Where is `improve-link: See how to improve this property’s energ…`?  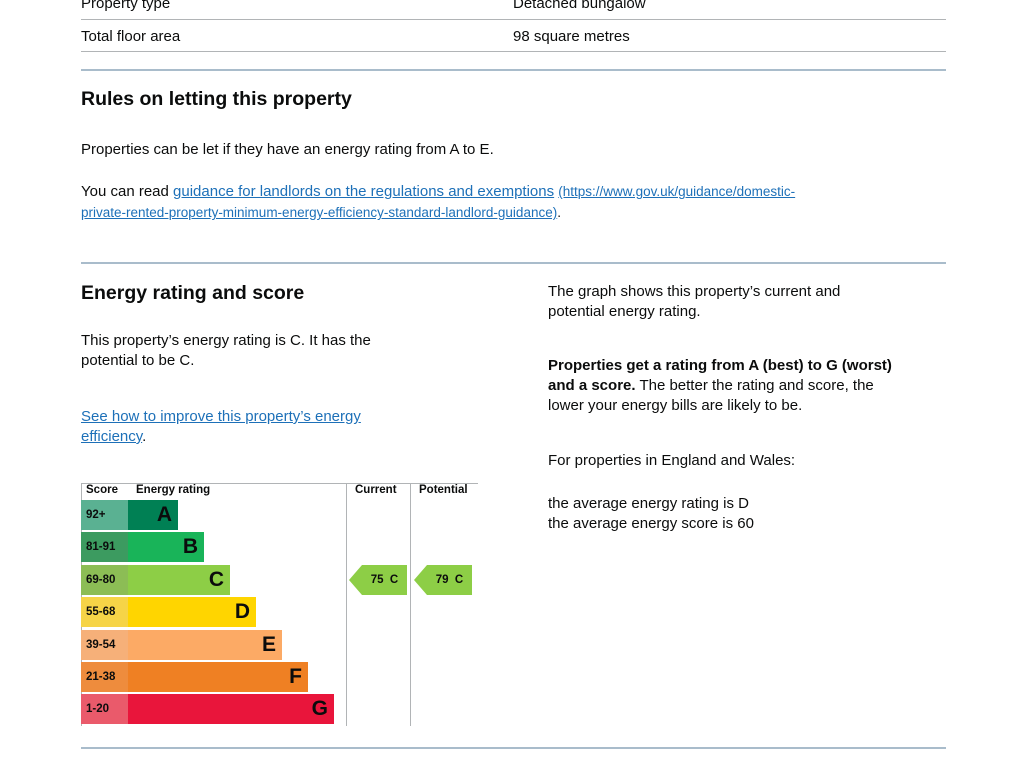 improve-link: See how to improve this property’s energ… is located at coordinates (221, 416).